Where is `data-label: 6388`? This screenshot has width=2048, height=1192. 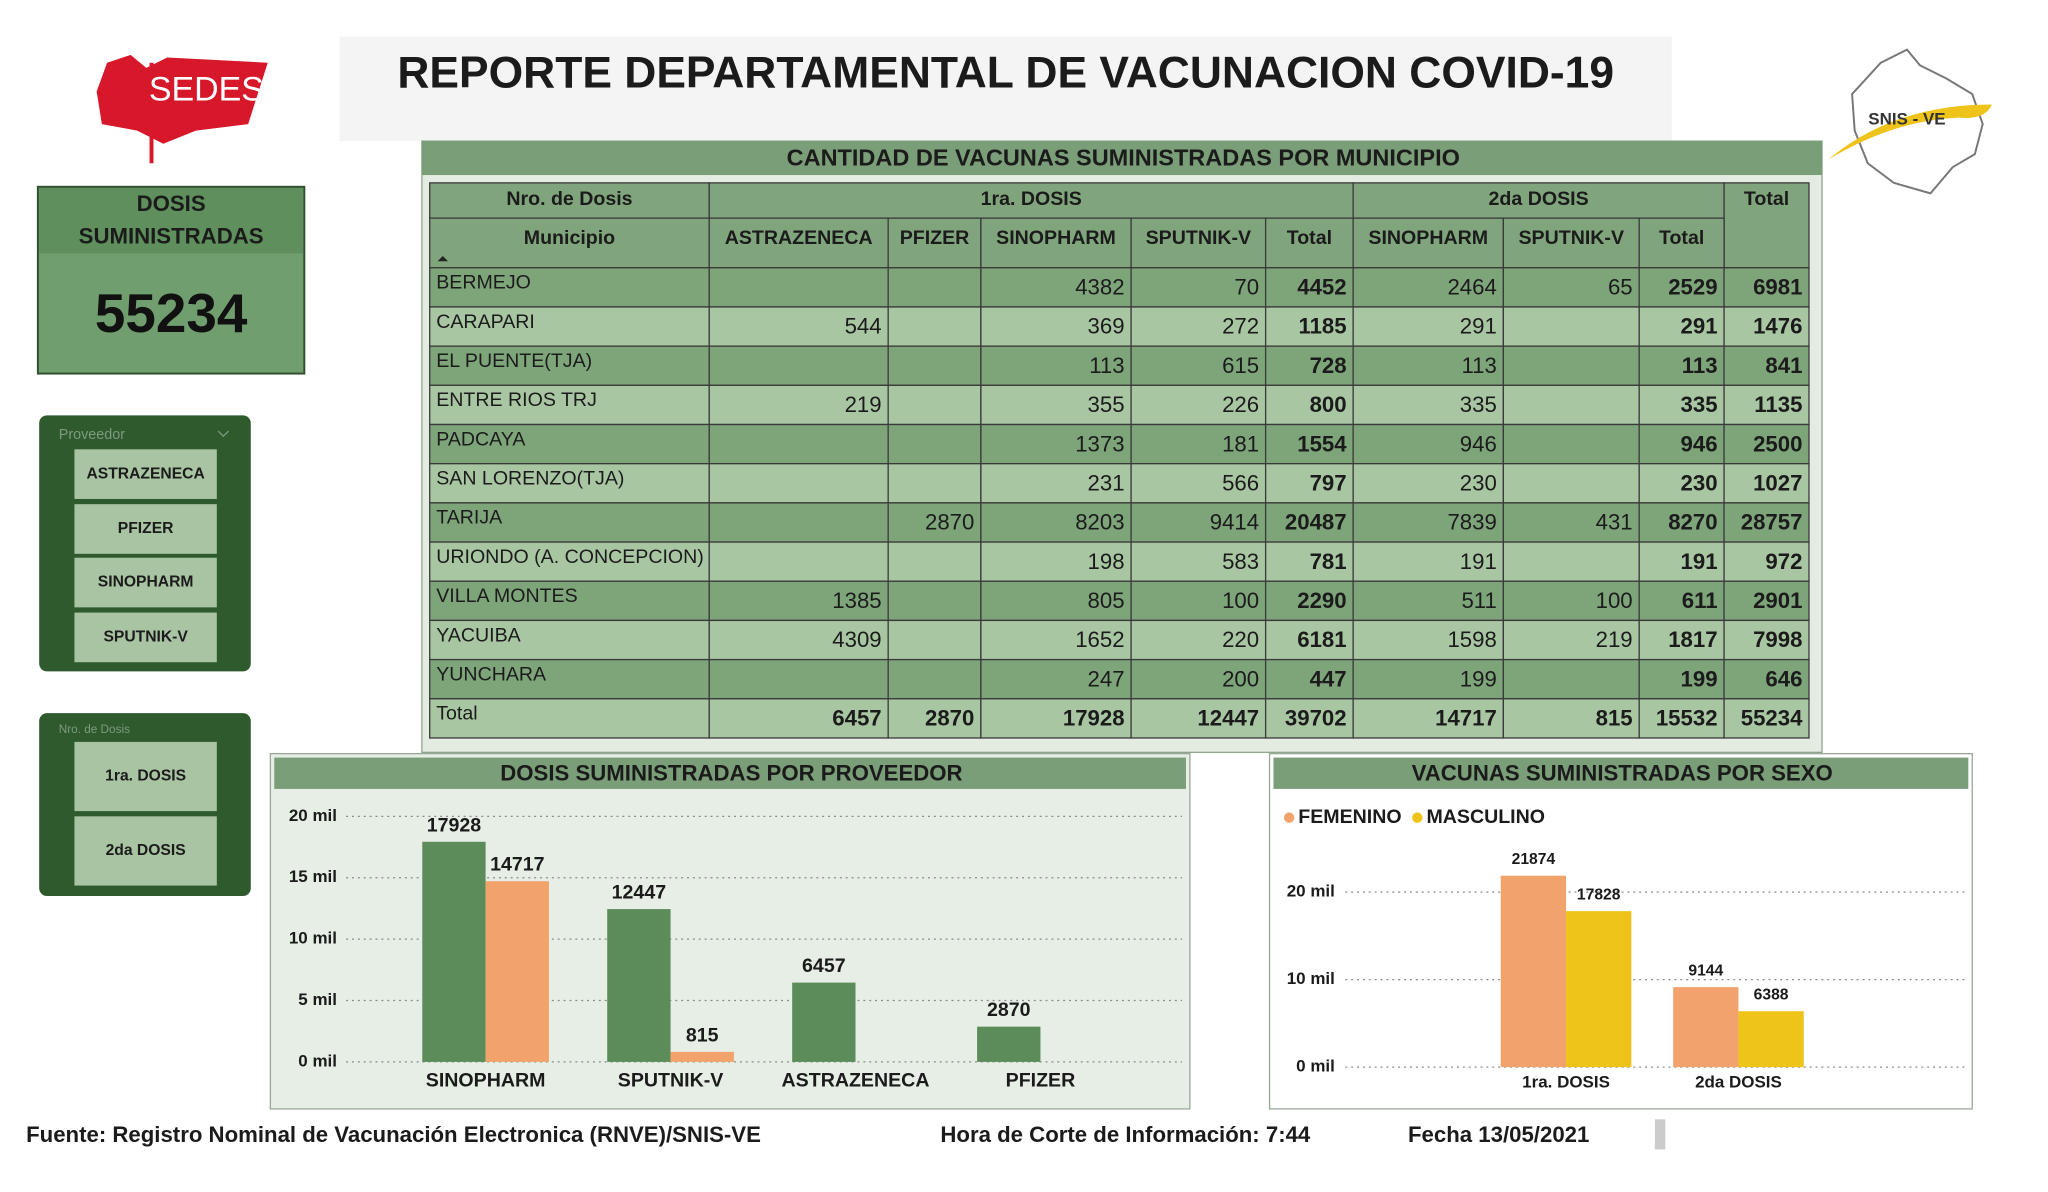 data-label: 6388 is located at coordinates (1771, 995).